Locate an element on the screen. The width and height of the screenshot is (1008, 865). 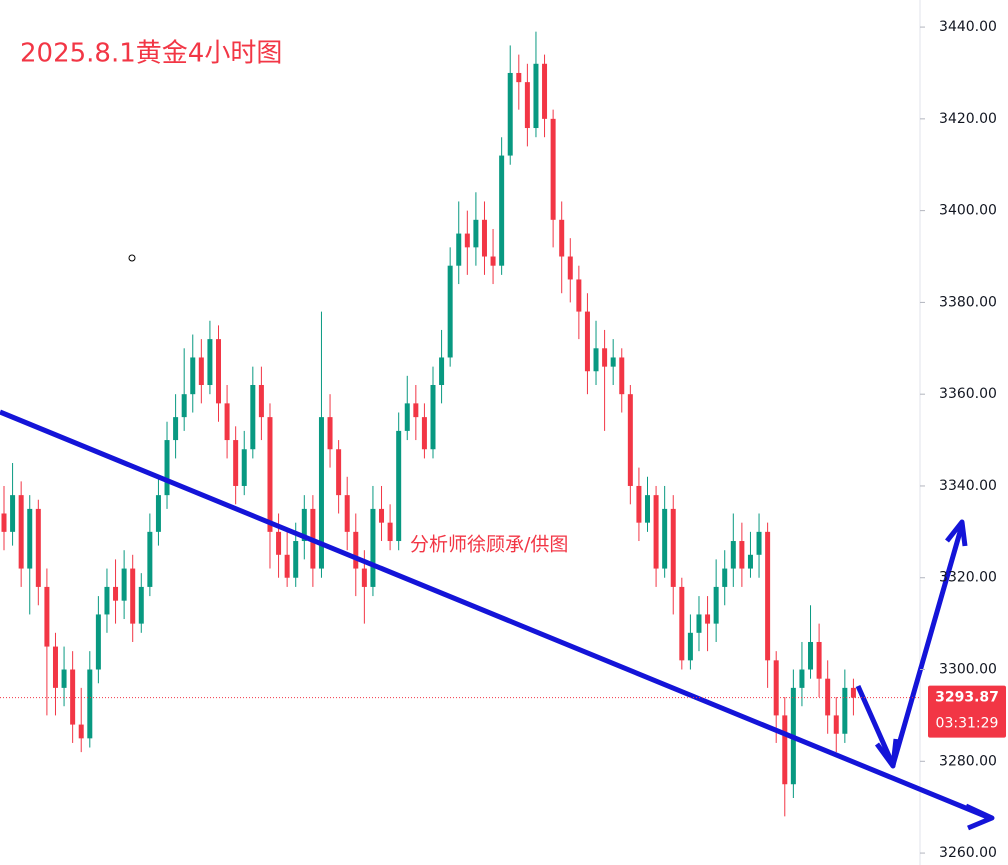
y-tick-label: 3300.00 is located at coordinates (968, 670).